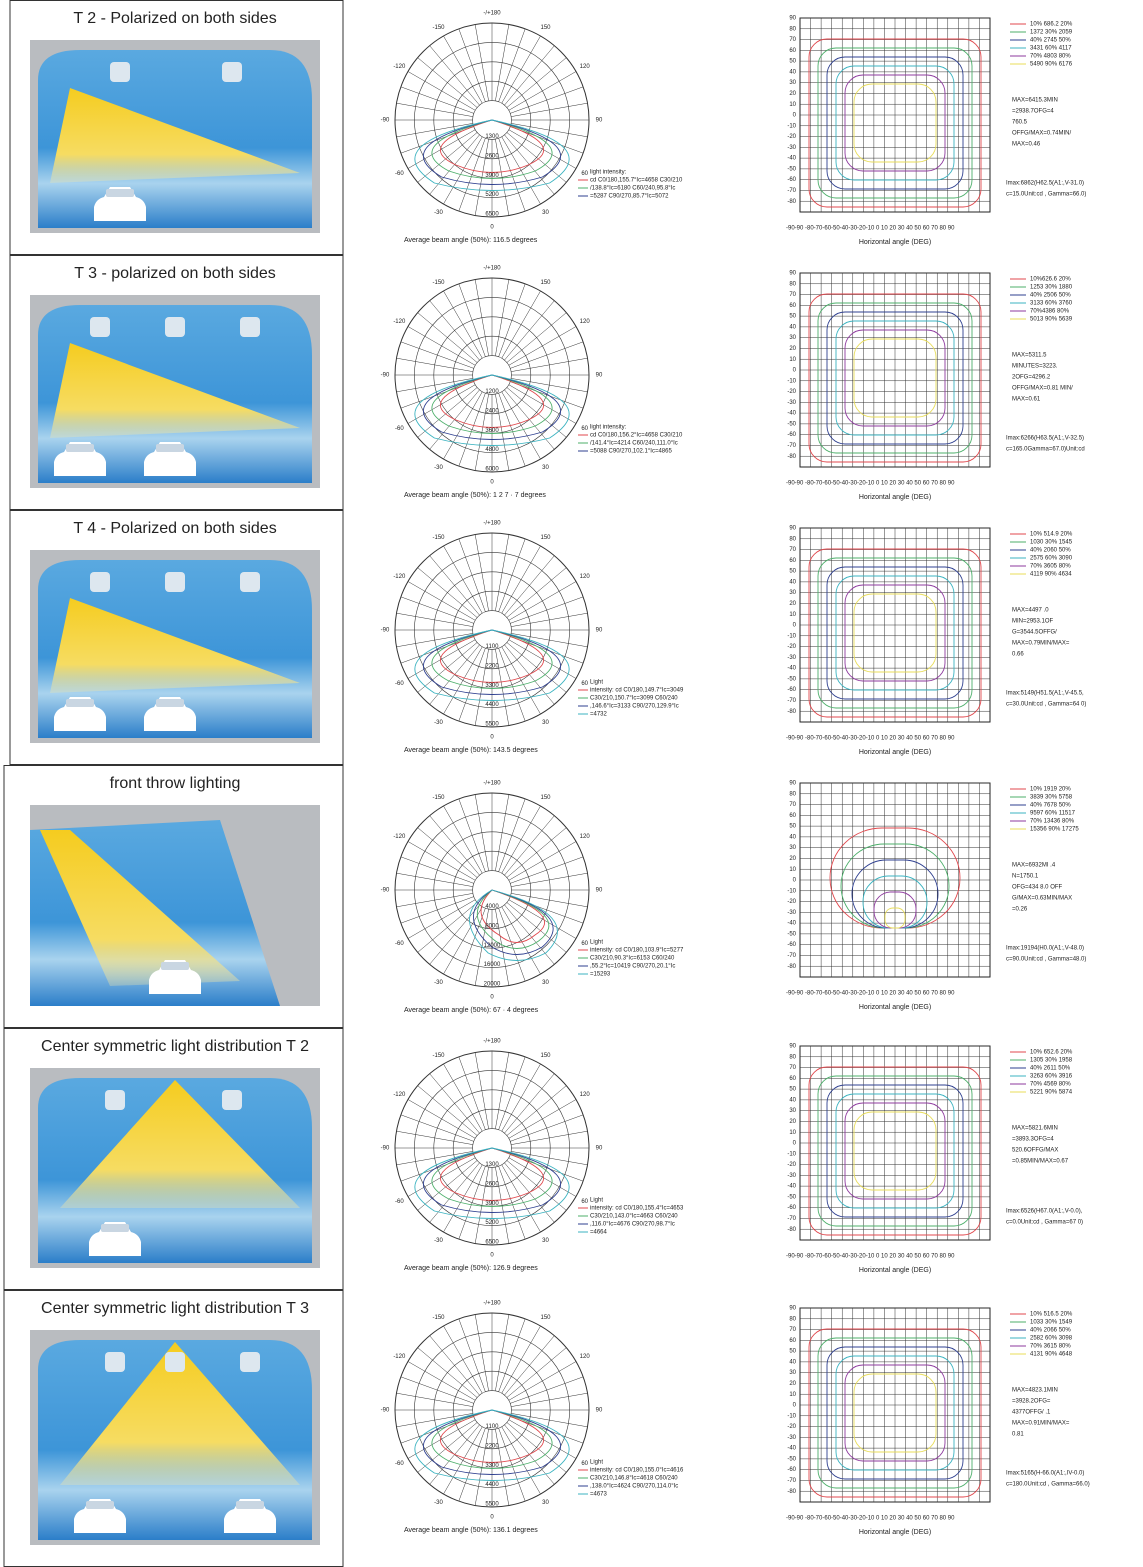 This screenshot has width=1143, height=1567. Describe the element at coordinates (385, 891) in the screenshot. I see `polar-angle-label: -90` at that location.